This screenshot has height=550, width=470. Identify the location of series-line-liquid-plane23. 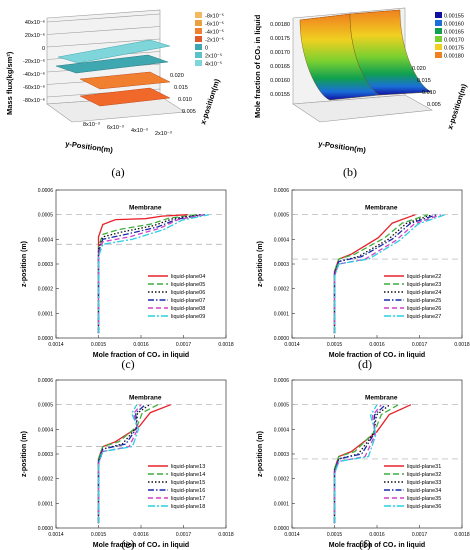
(381, 274).